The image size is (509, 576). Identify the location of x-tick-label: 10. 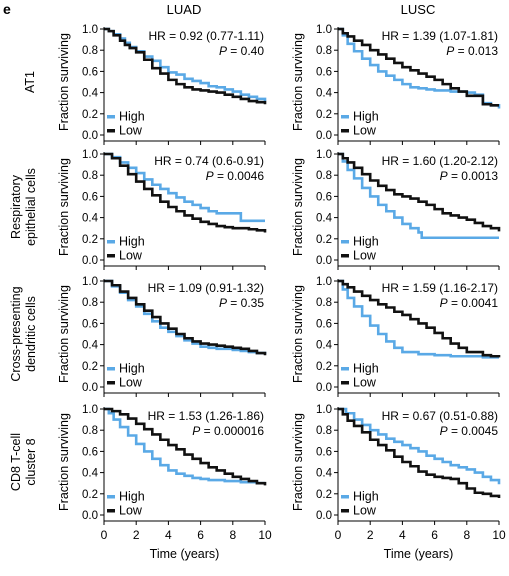
(499, 535).